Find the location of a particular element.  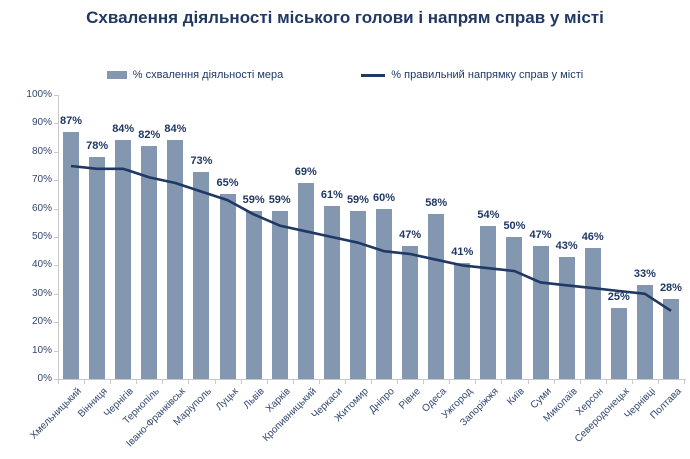

legend-item-bar-series: % схвалення діяльності мера is located at coordinates (195, 75).